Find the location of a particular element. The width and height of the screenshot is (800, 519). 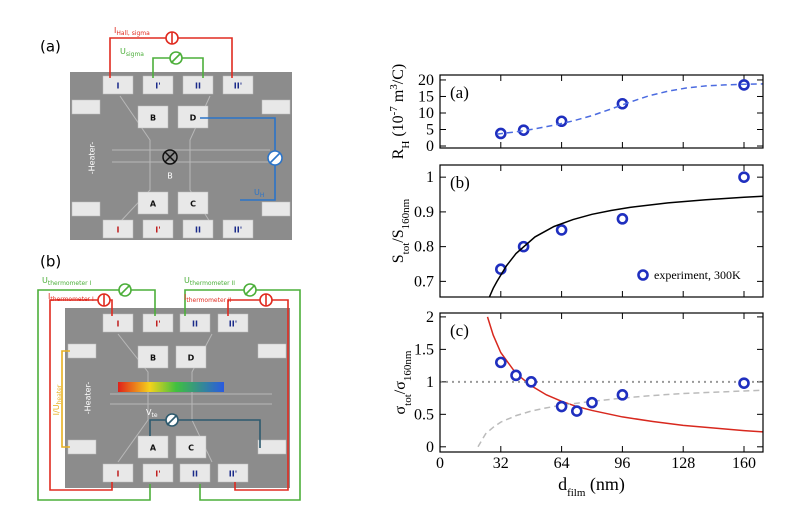

wire-label: Ithermometer I is located at coordinates (71, 297).